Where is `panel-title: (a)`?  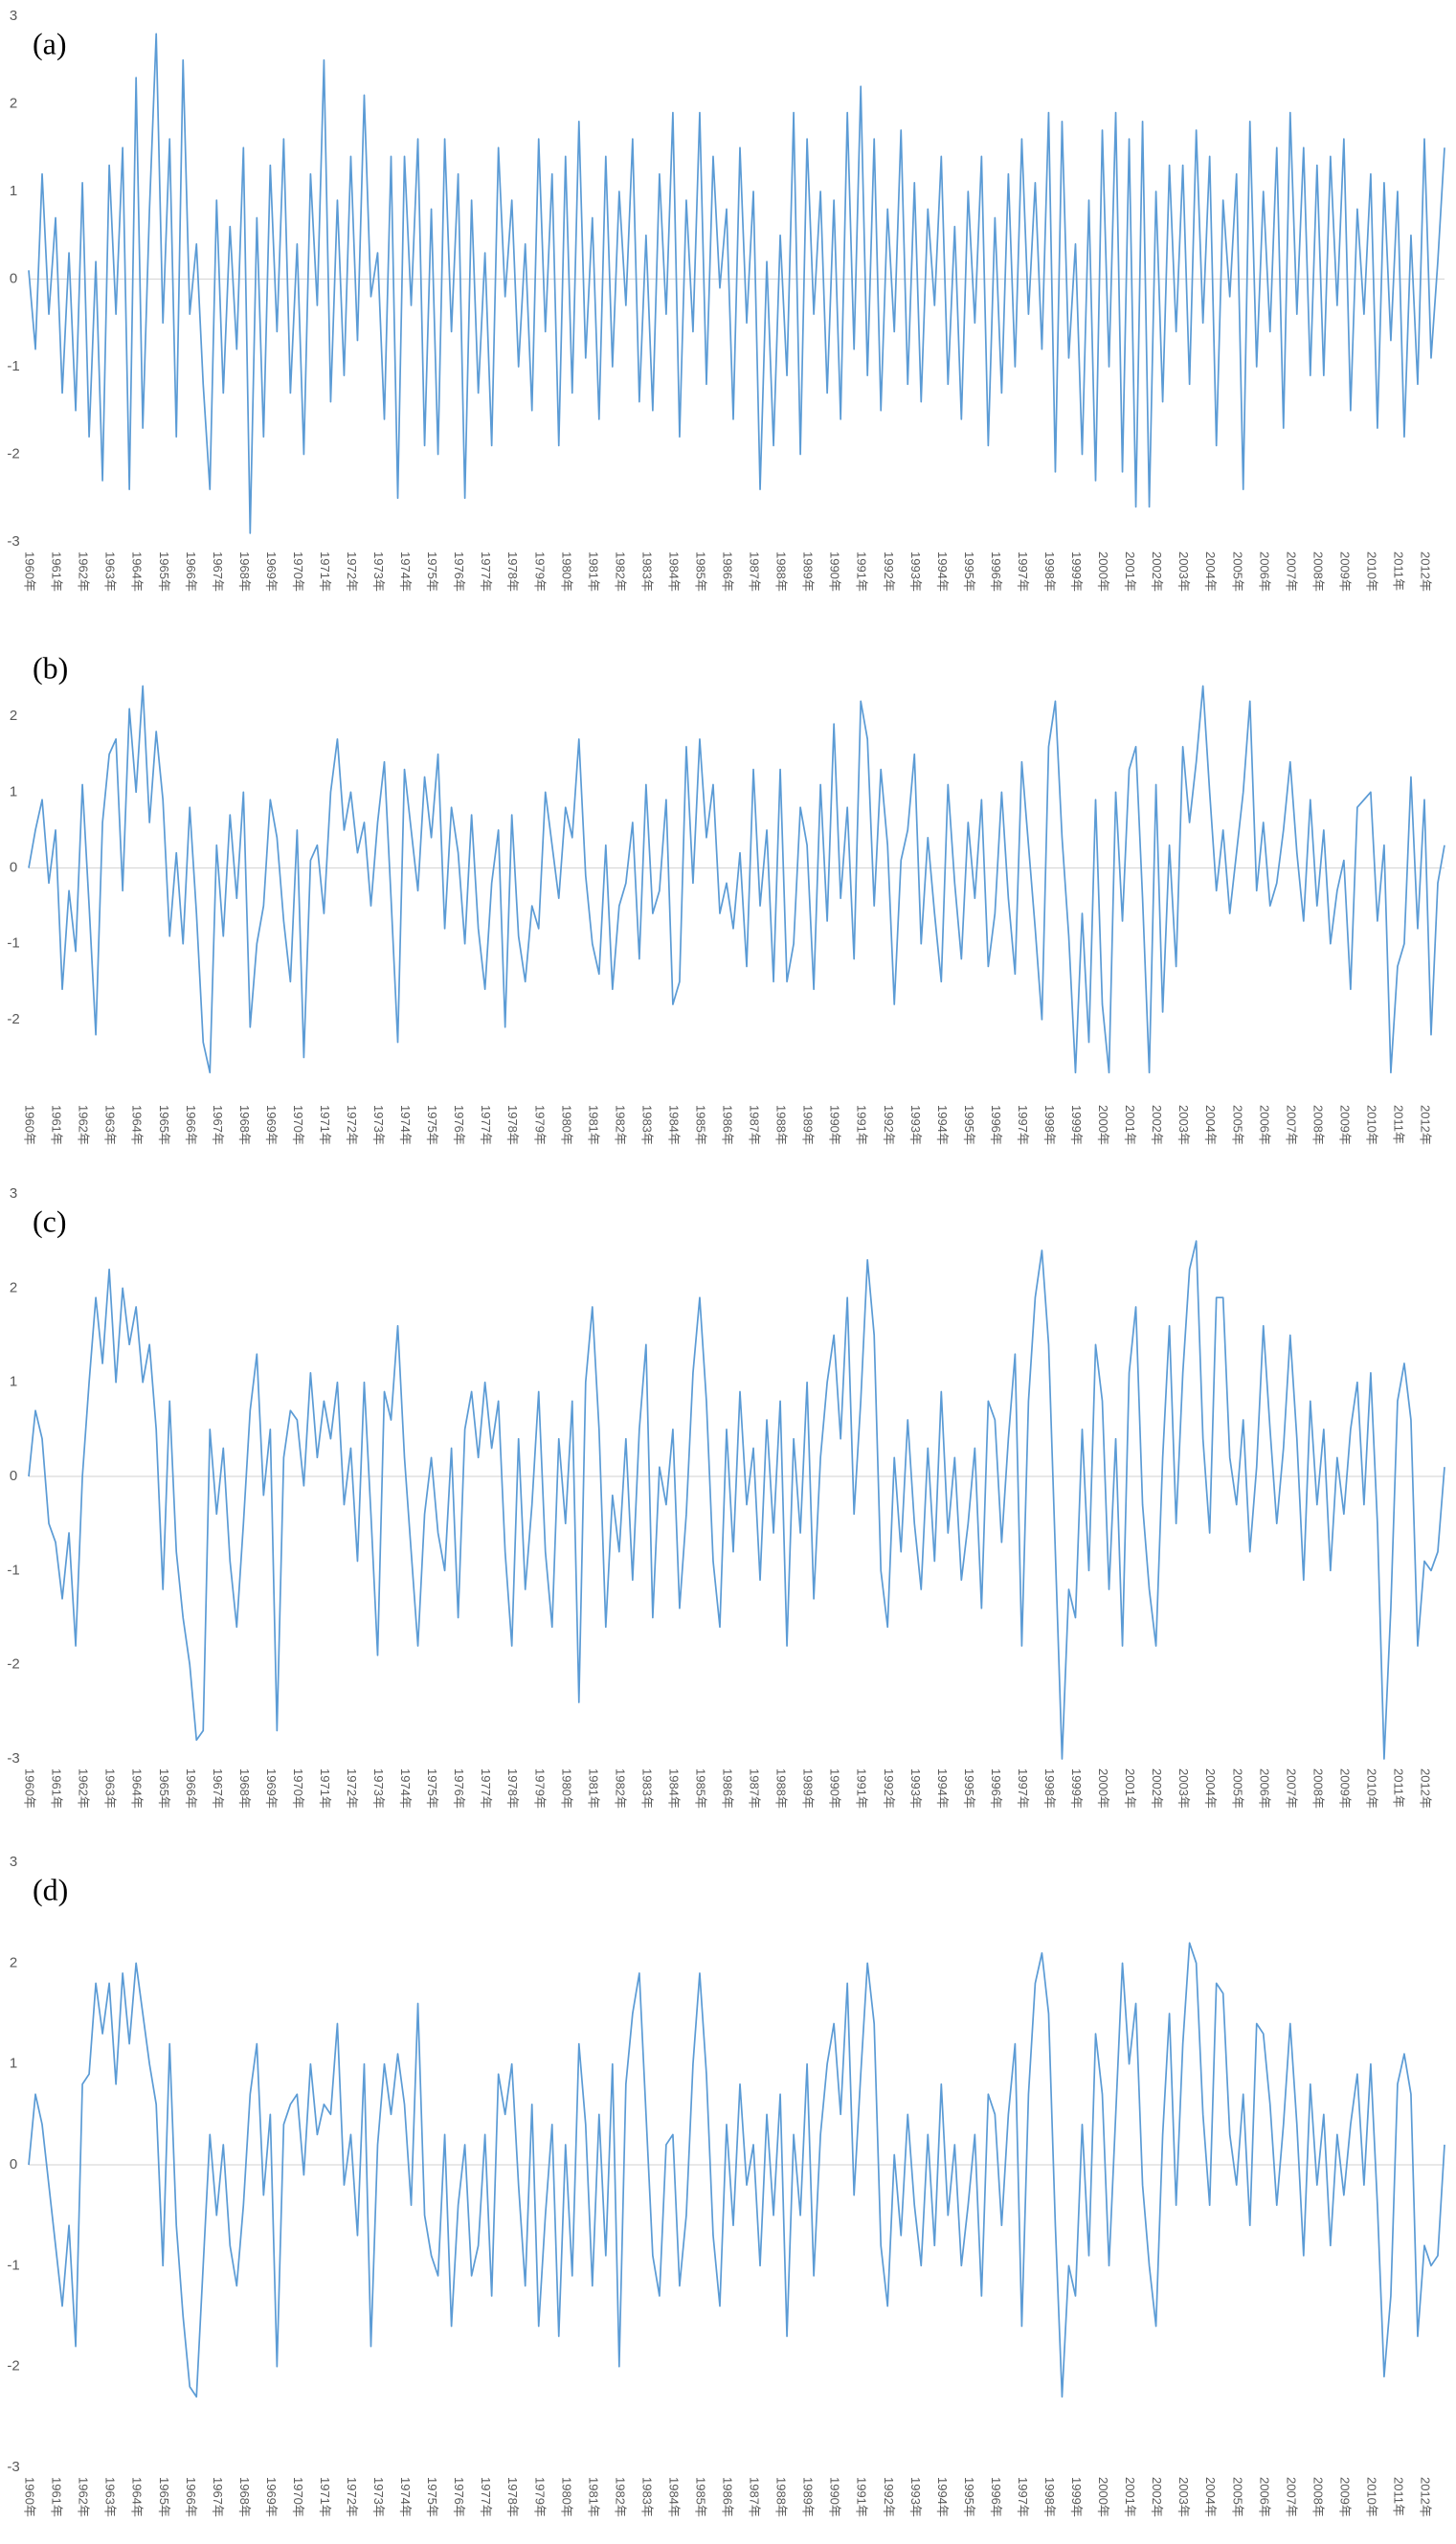
panel-title: (a) is located at coordinates (50, 43).